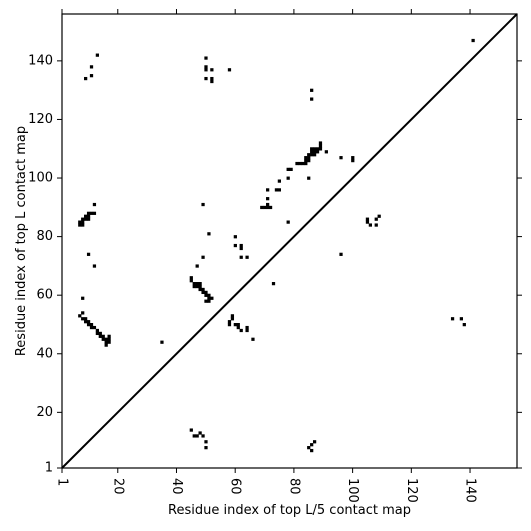 Image resolution: width=531 pixels, height=531 pixels. What do you see at coordinates (49, 468) in the screenshot?
I see `y-tick-label: 1` at bounding box center [49, 468].